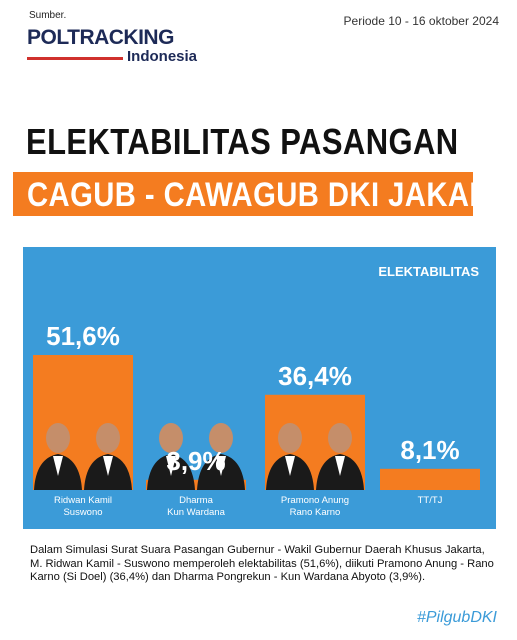 This screenshot has width=517, height=640. Describe the element at coordinates (48, 15) in the screenshot. I see `source-label: Sumber.` at that location.